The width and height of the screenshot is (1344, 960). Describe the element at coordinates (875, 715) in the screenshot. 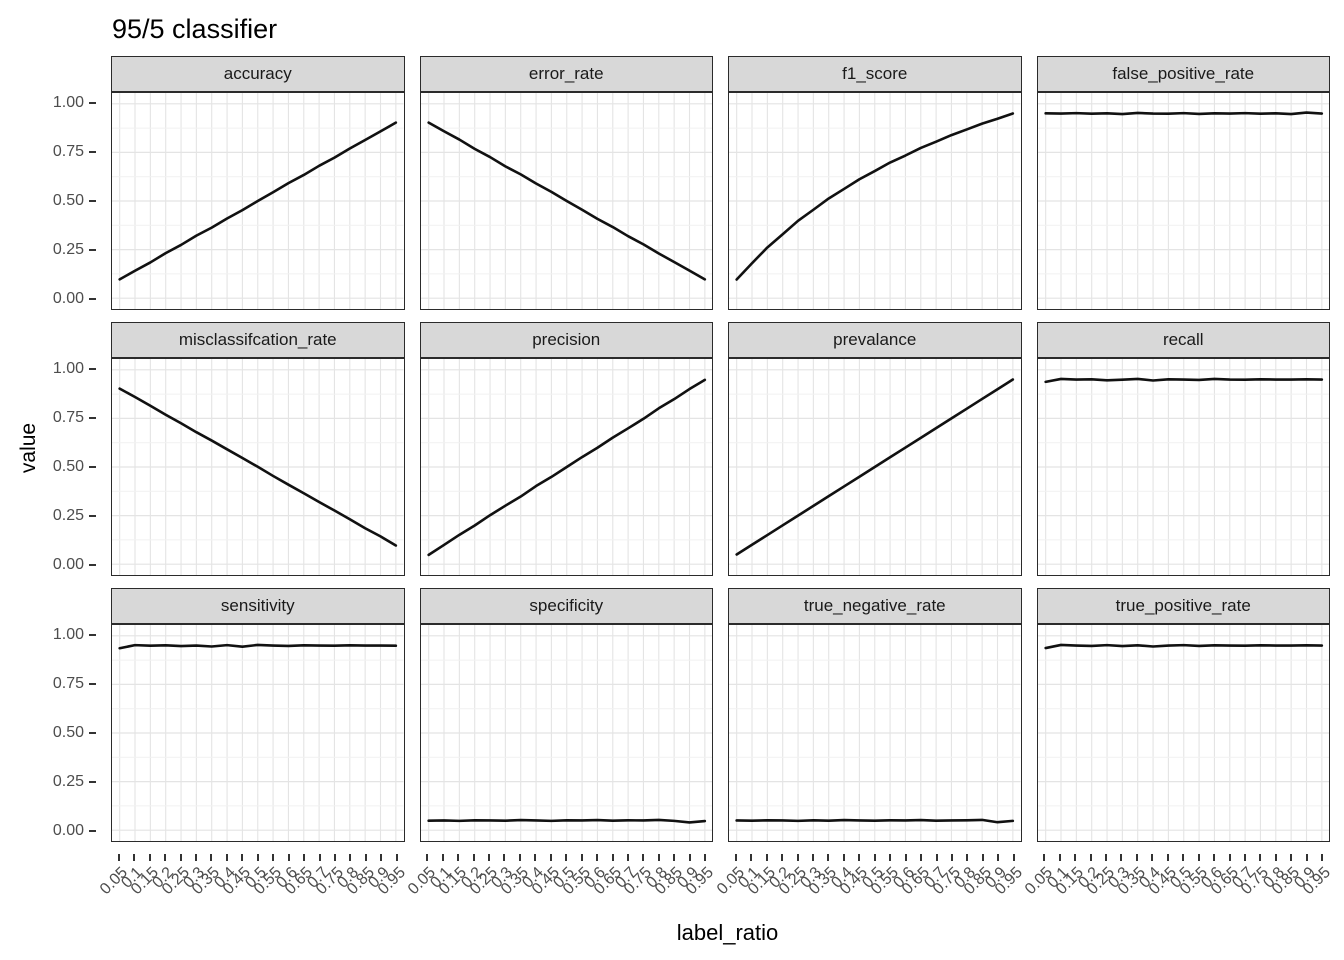

I see `facet-panel-true_negative_rate: true_negative_rate` at that location.